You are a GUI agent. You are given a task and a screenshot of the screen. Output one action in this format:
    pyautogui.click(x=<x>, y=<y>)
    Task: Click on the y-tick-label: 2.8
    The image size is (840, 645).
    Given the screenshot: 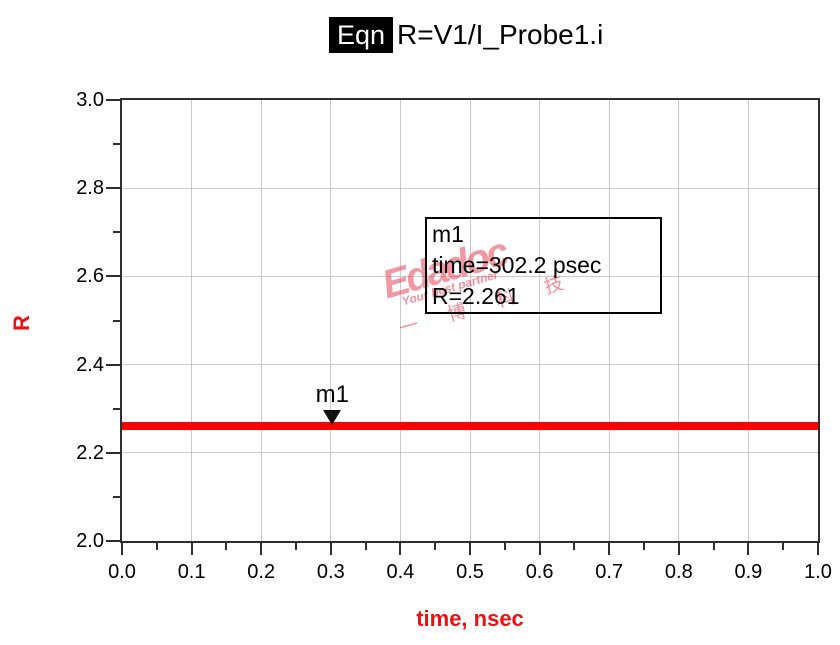 What is the action you would take?
    pyautogui.click(x=90, y=188)
    